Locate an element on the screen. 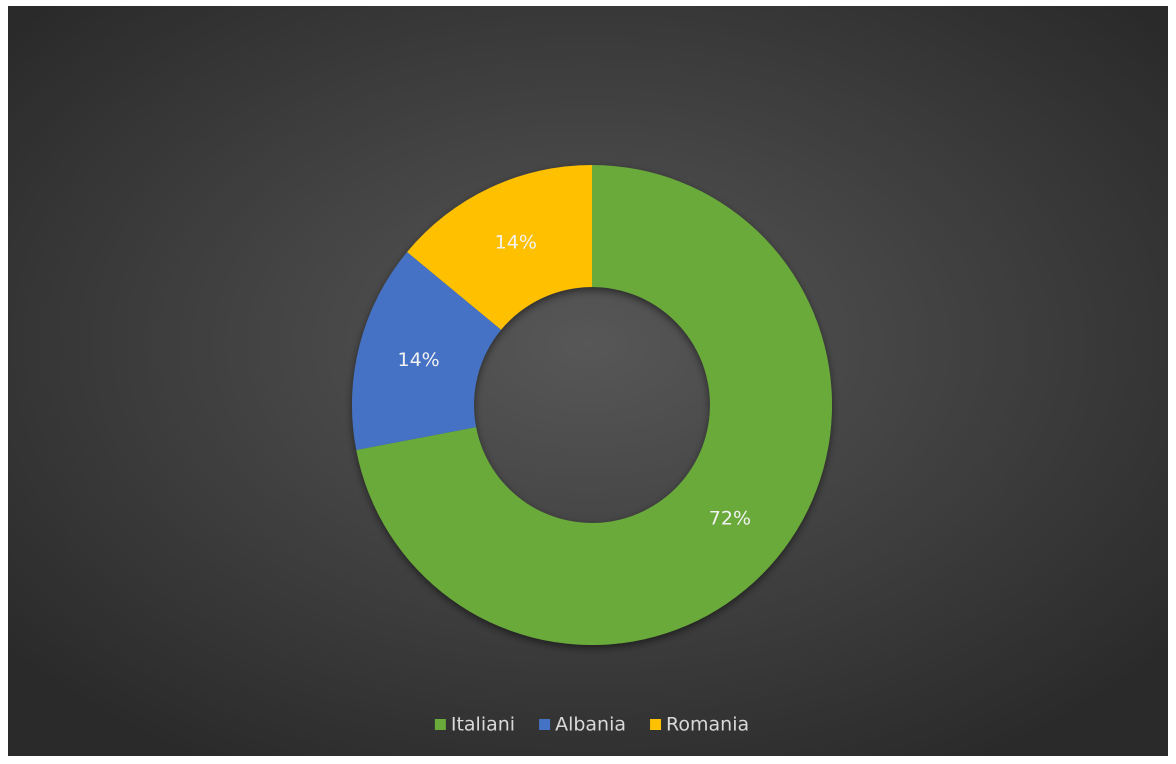  legend-label: Italiani is located at coordinates (483, 725).